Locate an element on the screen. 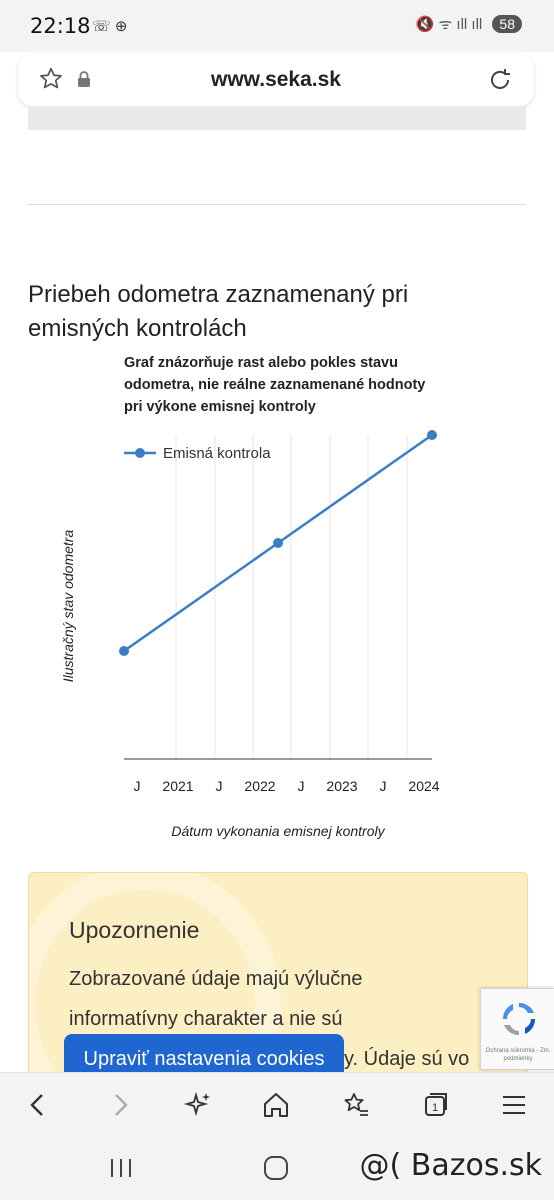  battery-icon: 58 is located at coordinates (507, 24).